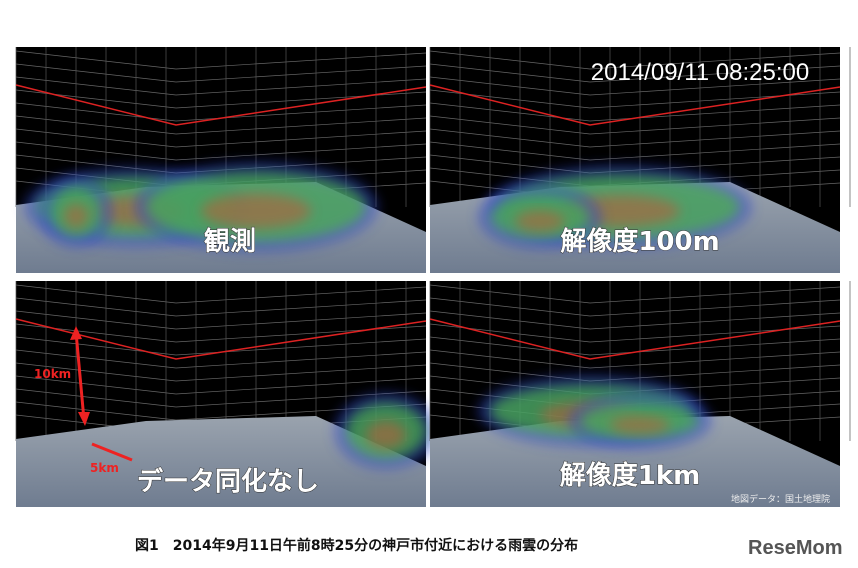  Describe the element at coordinates (52, 374) in the screenshot. I see `annotation: 10km` at that location.